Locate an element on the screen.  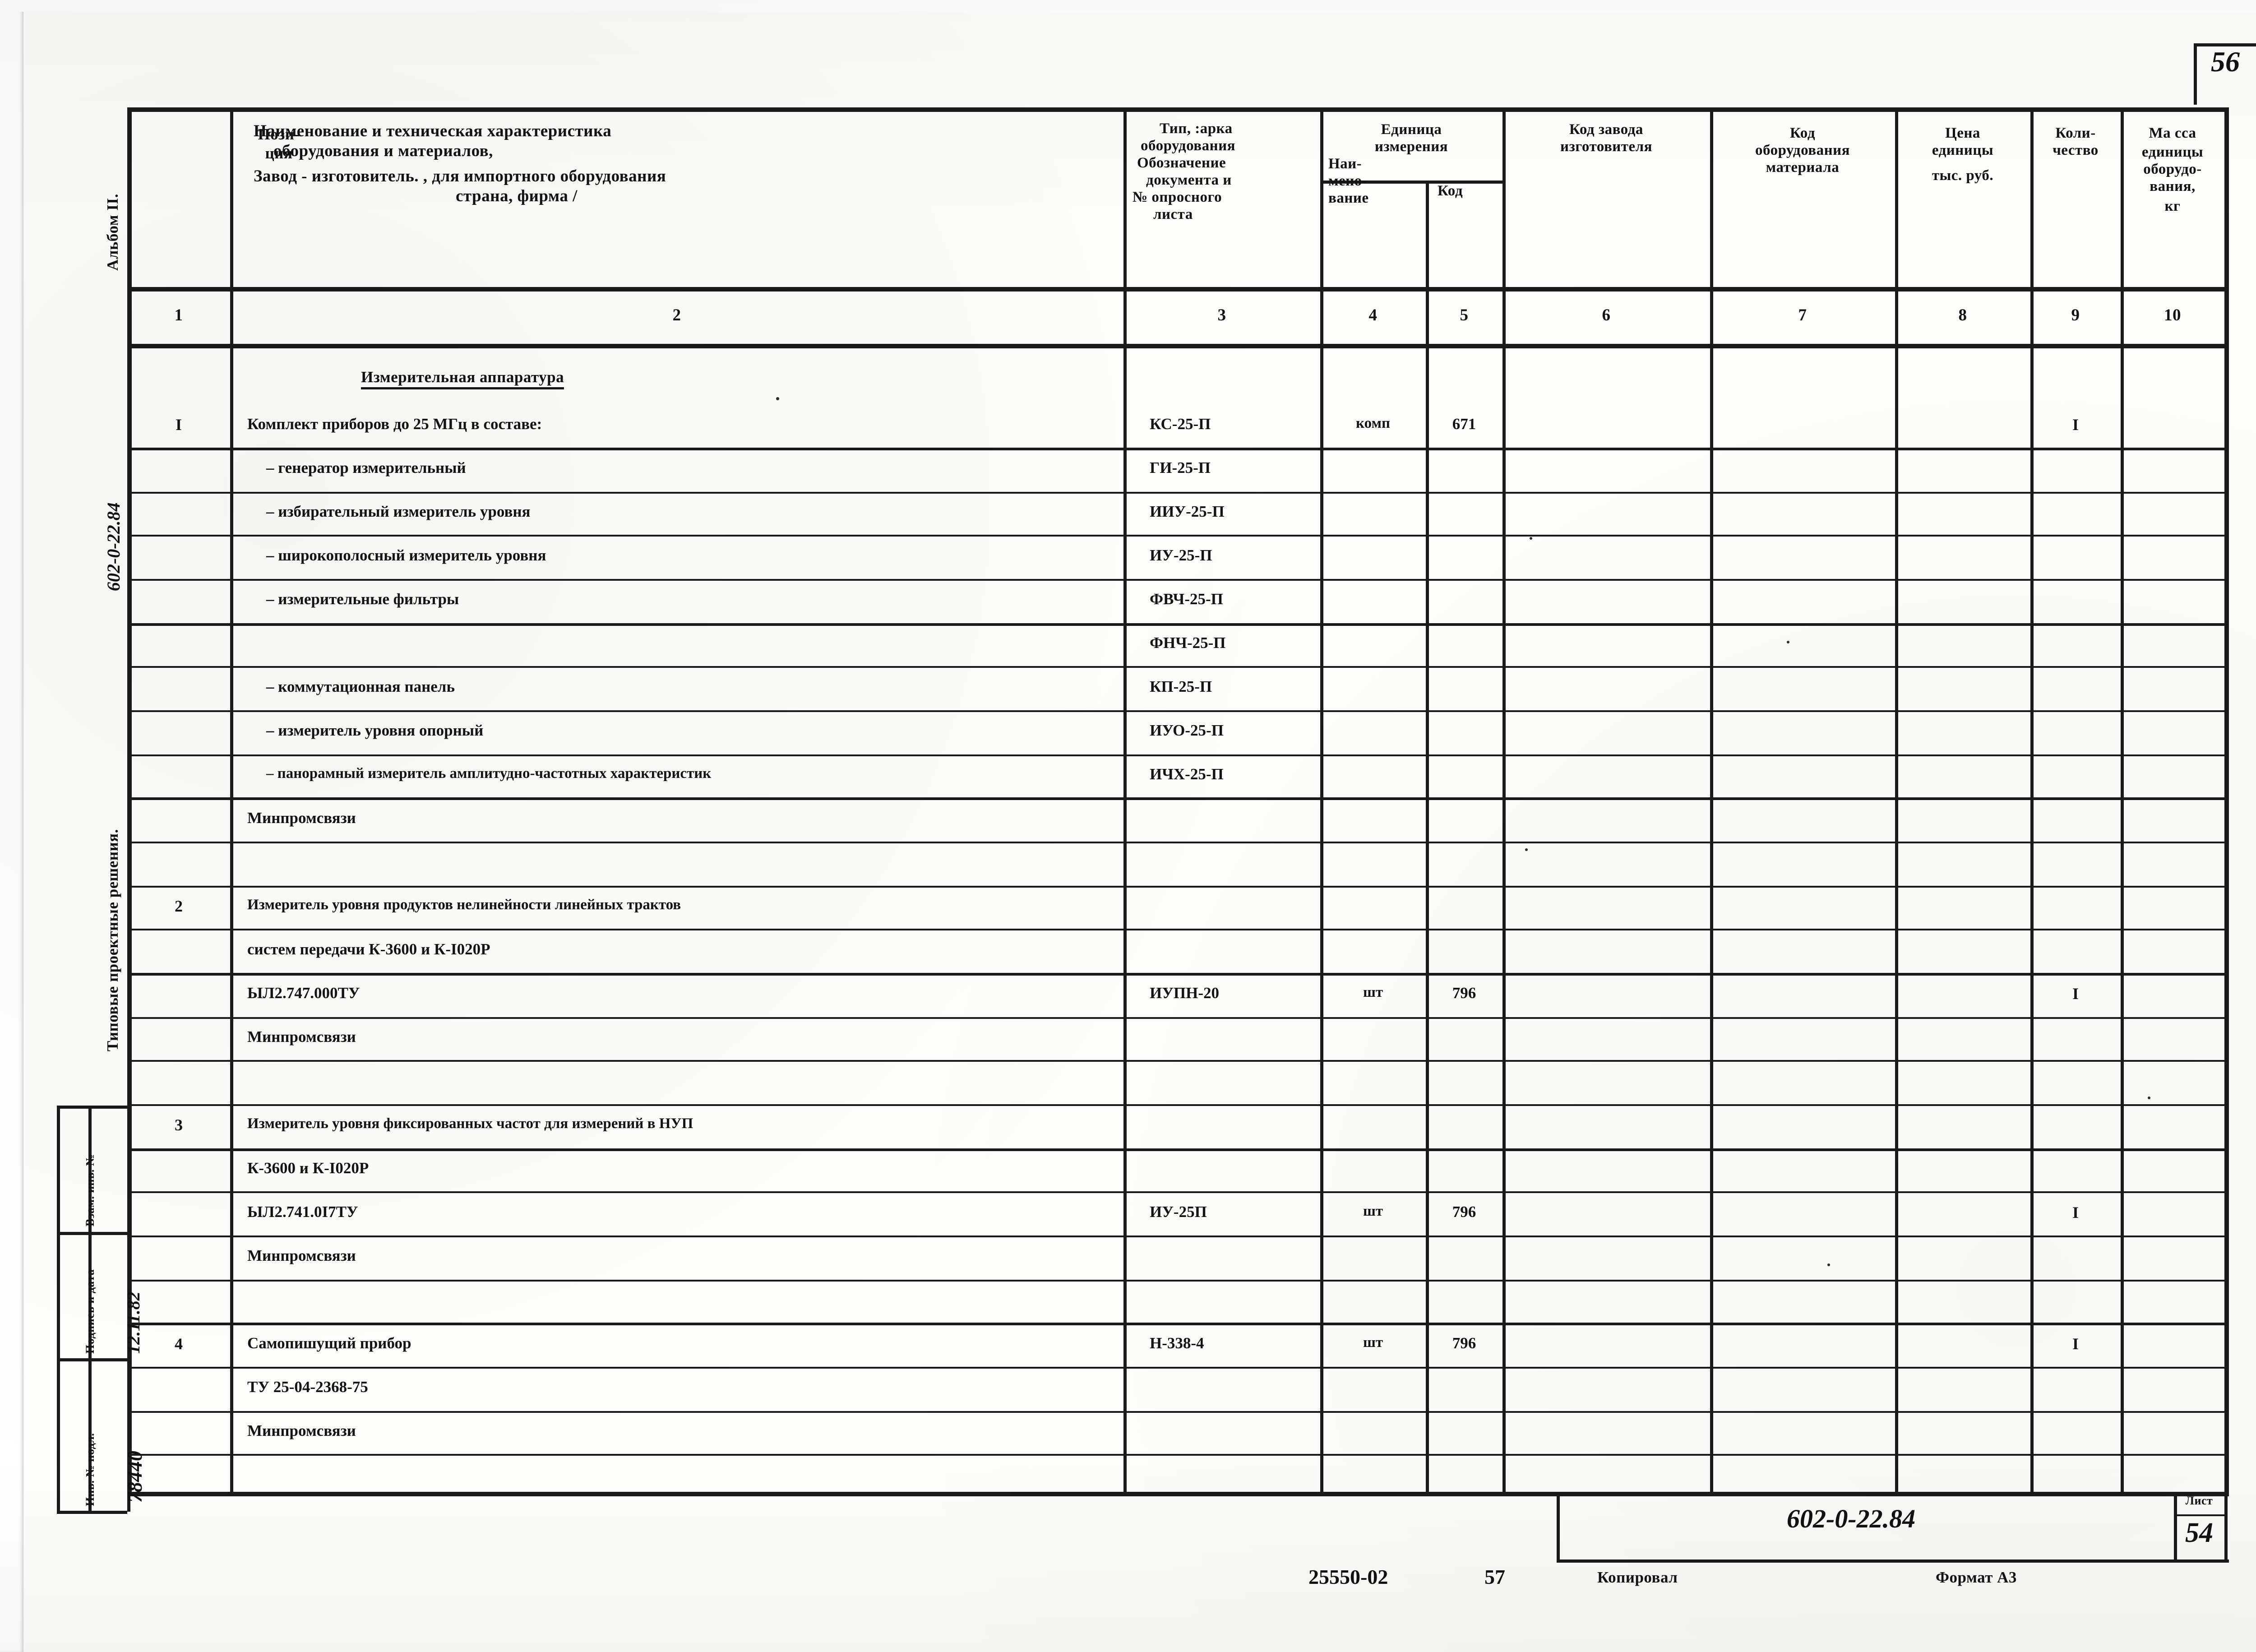
header-10-line-4: вания, is located at coordinates (2173, 186).